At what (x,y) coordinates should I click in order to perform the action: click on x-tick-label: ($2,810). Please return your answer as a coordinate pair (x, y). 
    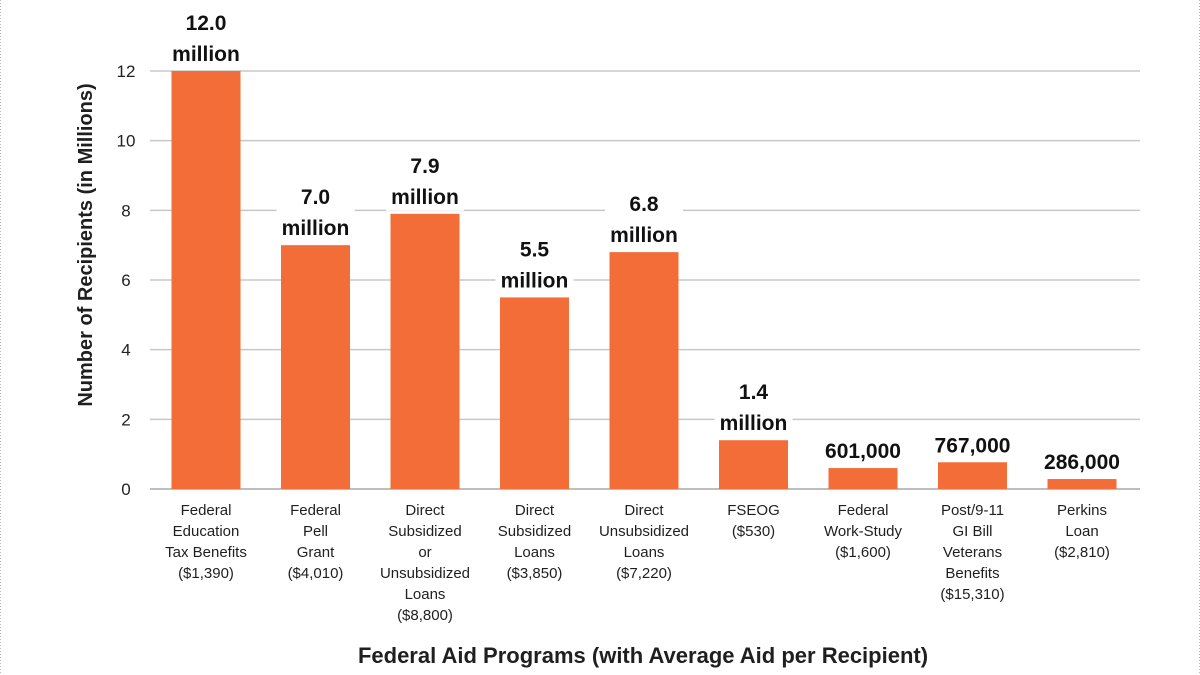
    Looking at the image, I should click on (1082, 552).